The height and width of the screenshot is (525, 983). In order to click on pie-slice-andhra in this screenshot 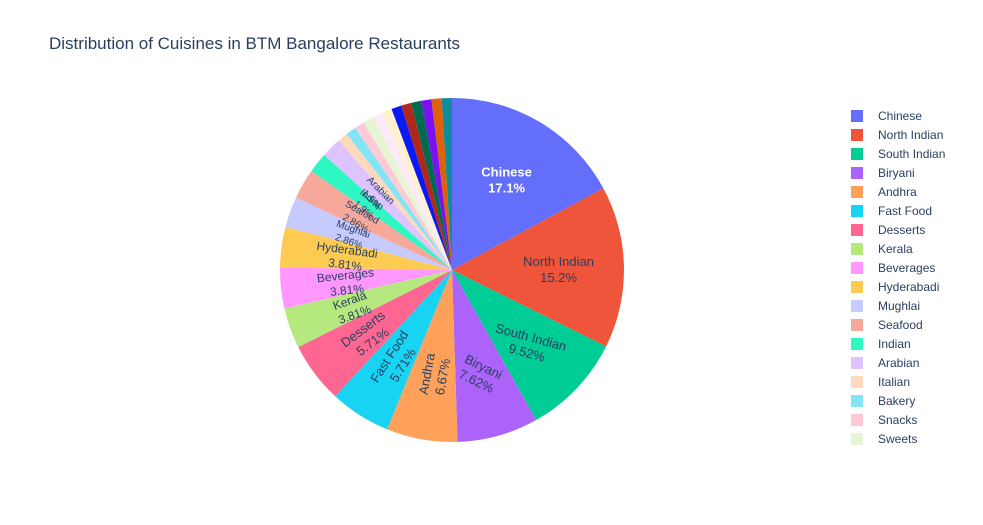, I will do `click(422, 356)`.